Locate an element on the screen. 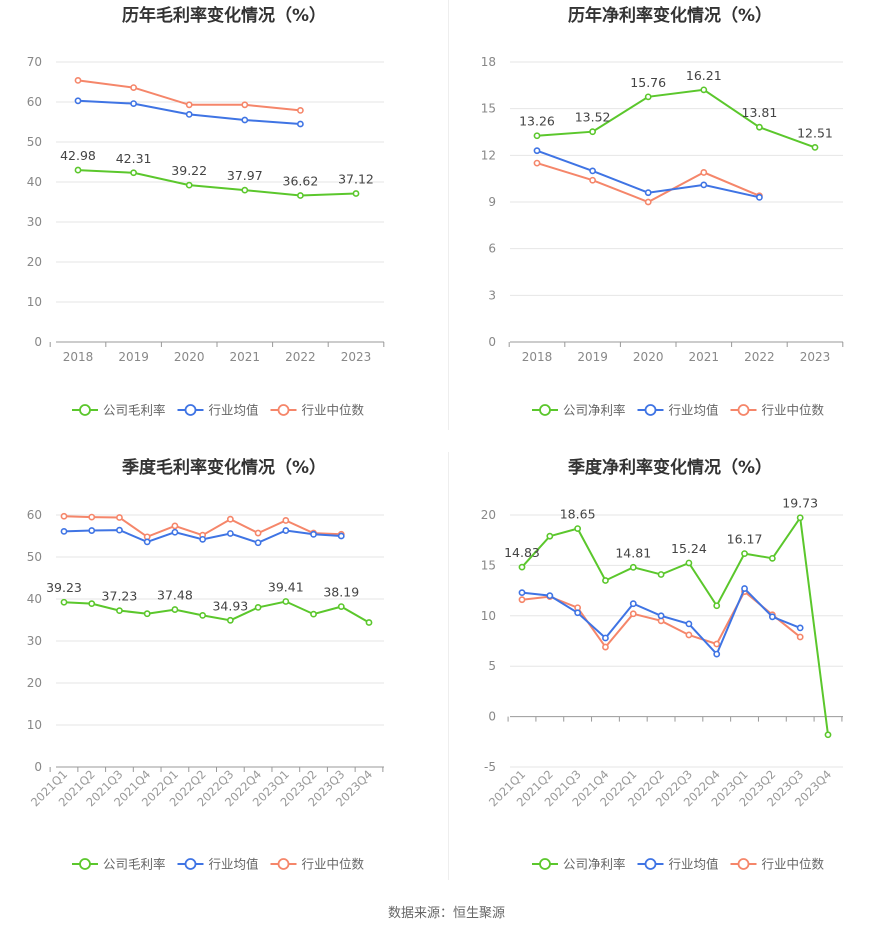  chart-title: 季度毛利率变化情况（%） is located at coordinates (224, 467).